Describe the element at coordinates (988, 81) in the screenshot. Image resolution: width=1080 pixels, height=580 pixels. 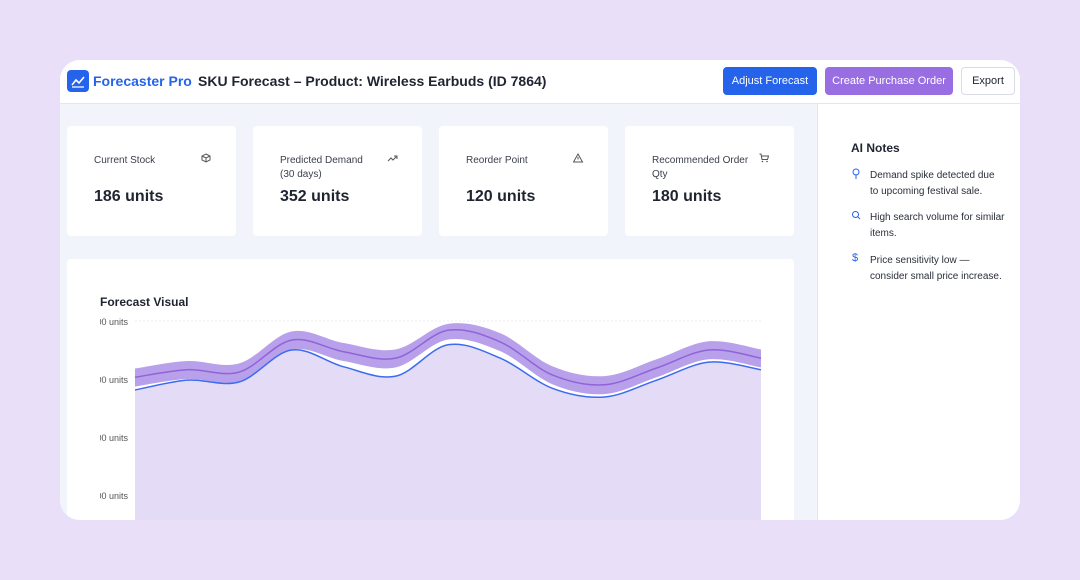
I see `button: Export` at that location.